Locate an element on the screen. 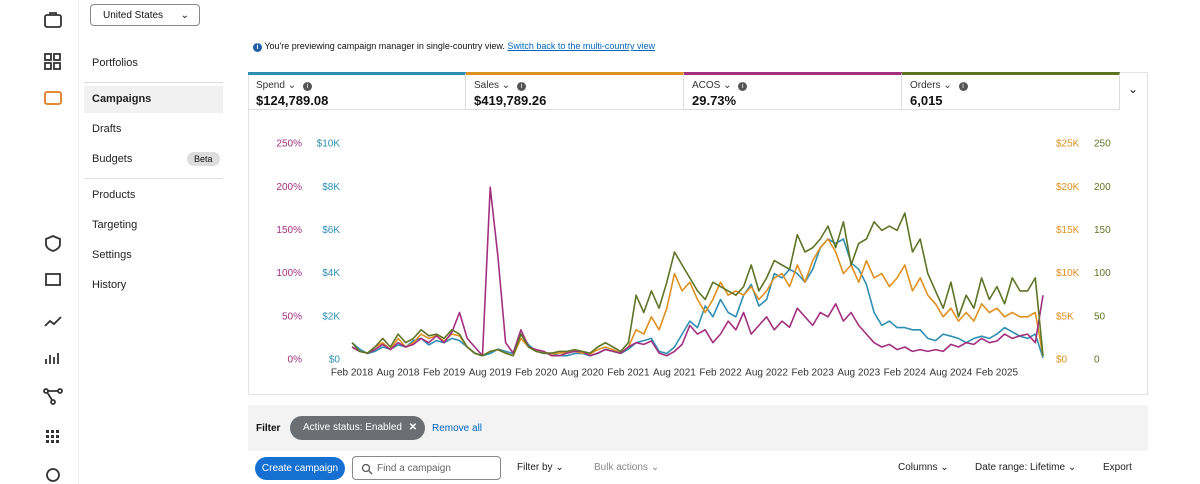 This screenshot has width=1200, height=484. rail-icons is located at coordinates (53, 247).